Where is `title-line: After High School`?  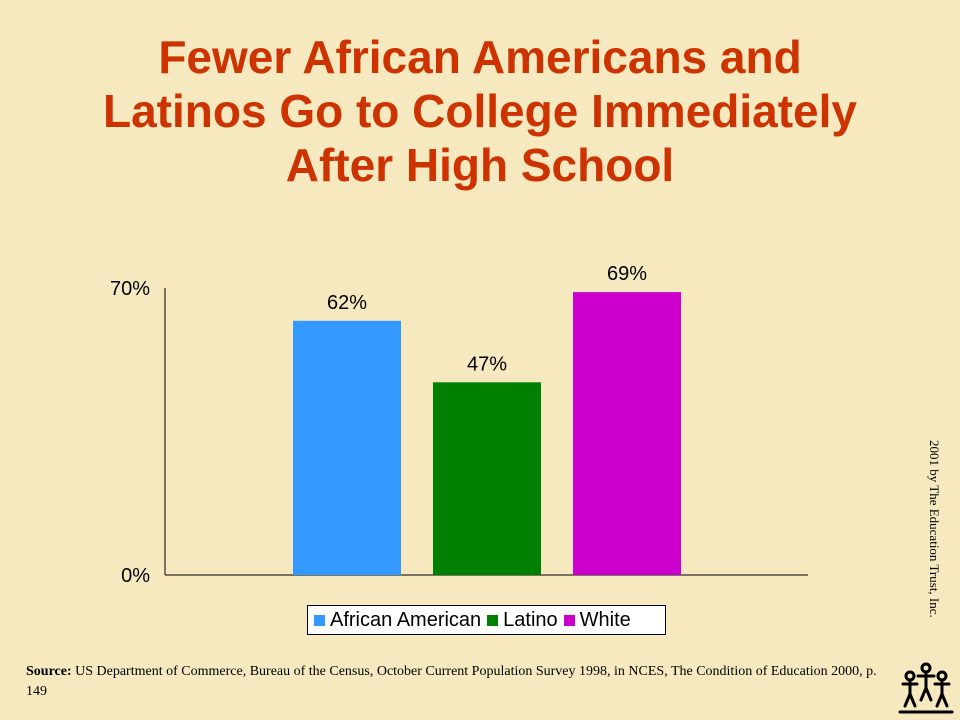 title-line: After High School is located at coordinates (480, 165).